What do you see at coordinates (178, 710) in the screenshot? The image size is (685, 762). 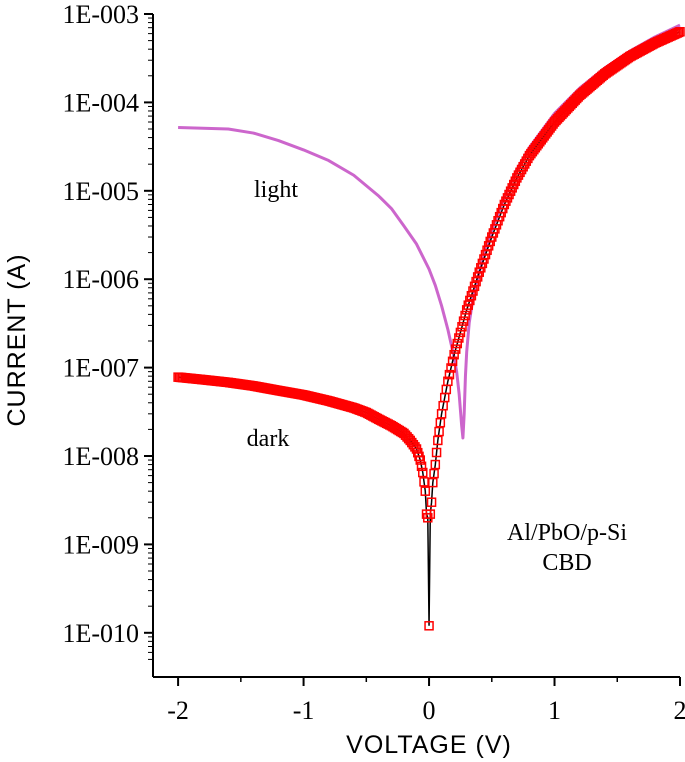 I see `x-tick-label: -2` at bounding box center [178, 710].